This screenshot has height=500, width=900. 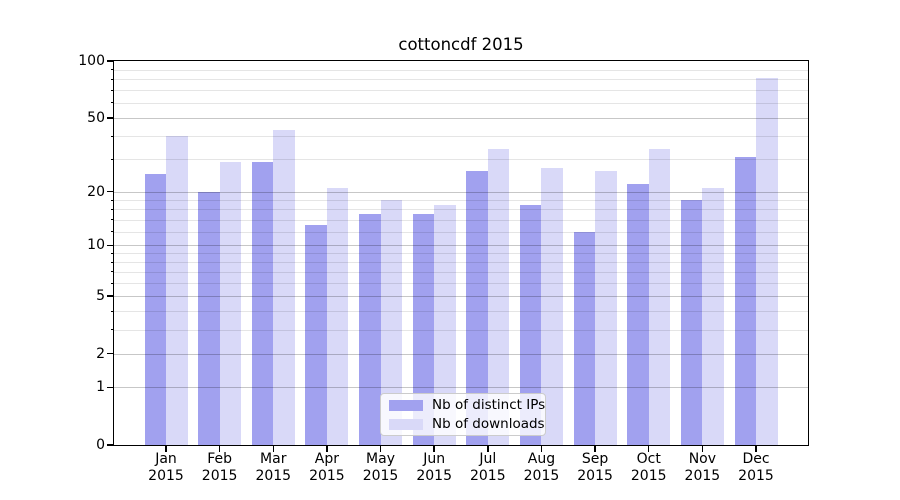 What do you see at coordinates (209, 318) in the screenshot?
I see `bar-distinct-ips-feb` at bounding box center [209, 318].